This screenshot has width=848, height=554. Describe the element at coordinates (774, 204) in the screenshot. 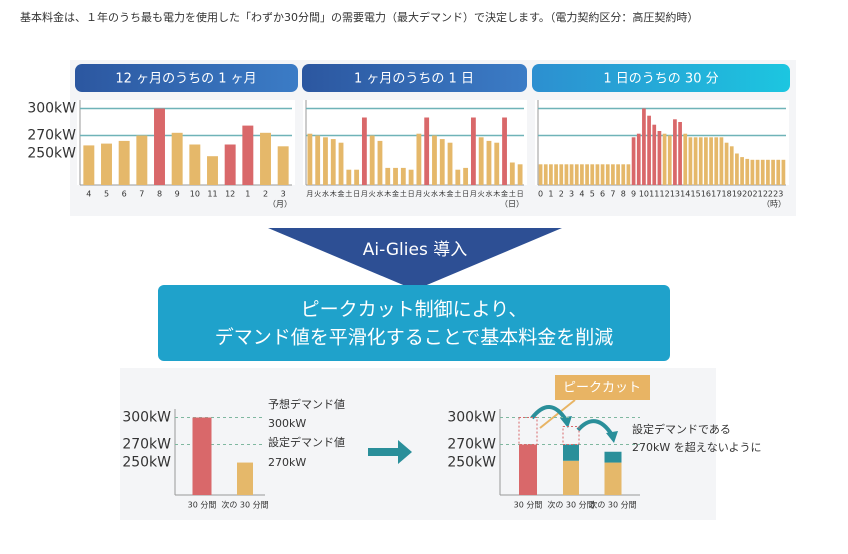

I see `x-unit: （時）` at that location.